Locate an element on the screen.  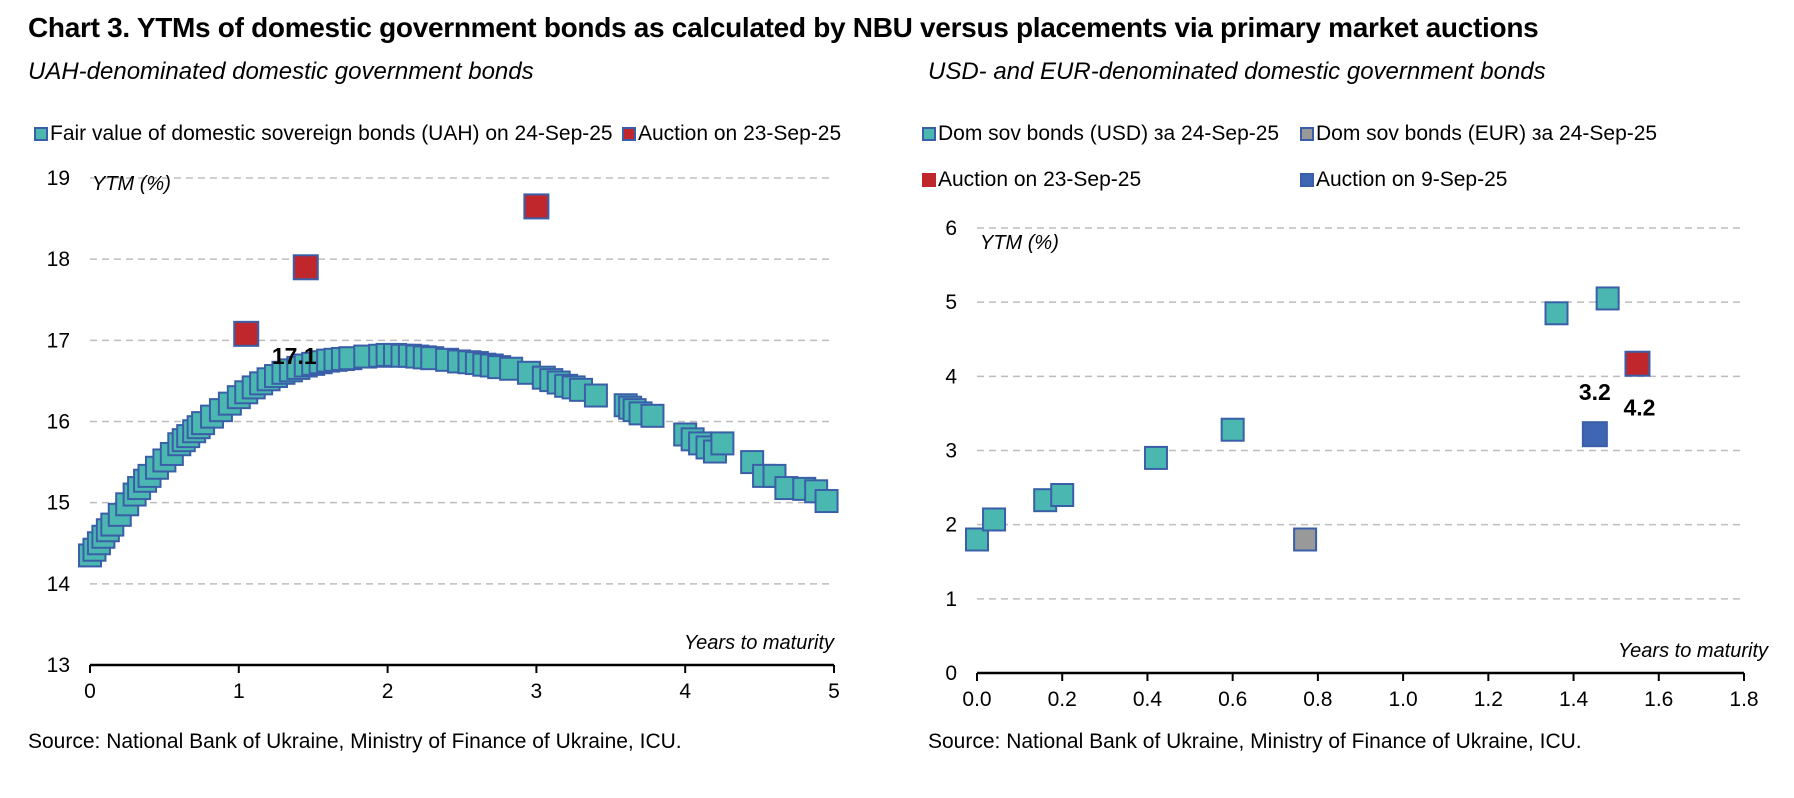
data-label: 4.2 is located at coordinates (1639, 408).